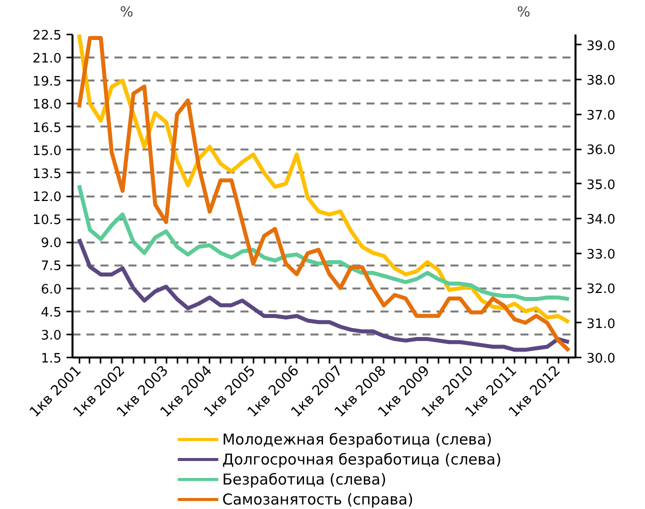 The height and width of the screenshot is (509, 645). What do you see at coordinates (127, 12) in the screenshot?
I see `y-axis-title: %` at bounding box center [127, 12].